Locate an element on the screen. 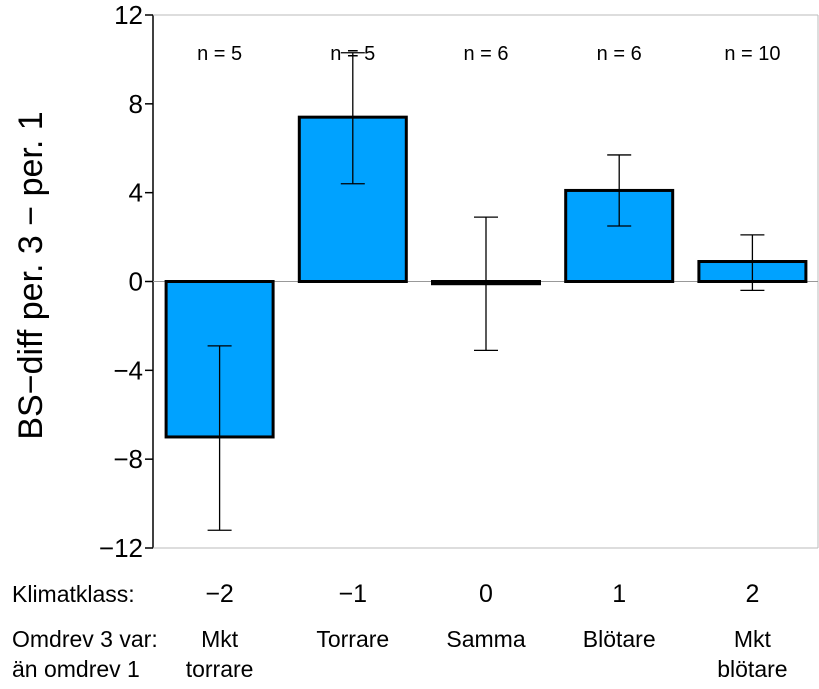  y-tick-label: −4 is located at coordinates (128, 370).